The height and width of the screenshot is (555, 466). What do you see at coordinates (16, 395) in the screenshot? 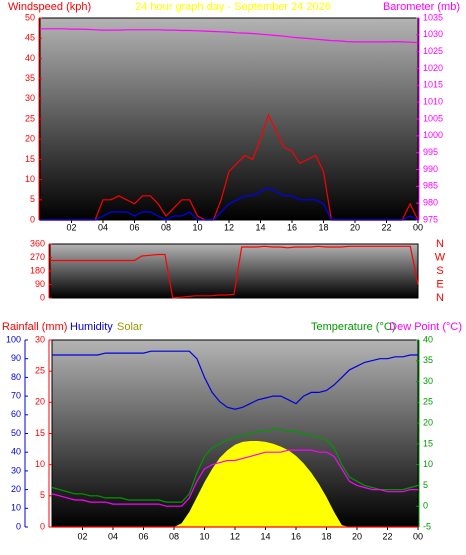
I see `y-tick-label: 70` at bounding box center [16, 395].